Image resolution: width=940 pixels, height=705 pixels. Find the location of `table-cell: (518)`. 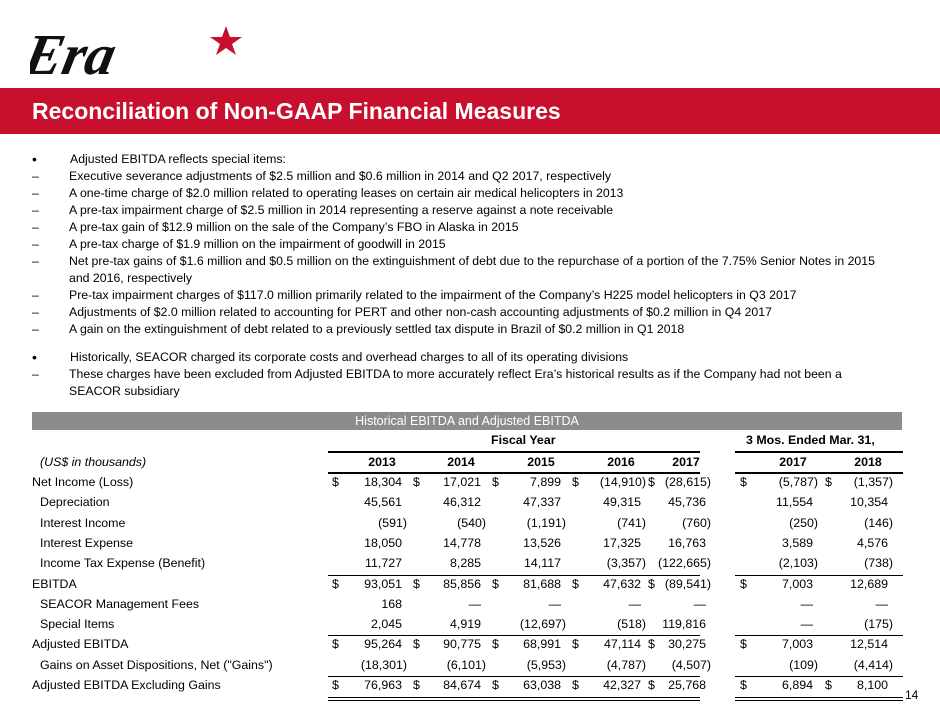

table-cell: (518) is located at coordinates (631, 624).